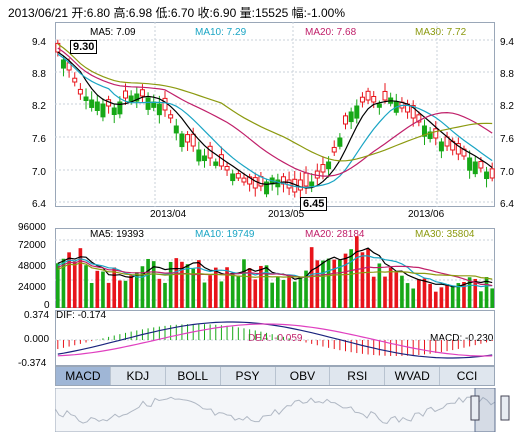 The width and height of the screenshot is (525, 435). Describe the element at coordinates (467, 376) in the screenshot. I see `tab-cci: CCI` at that location.